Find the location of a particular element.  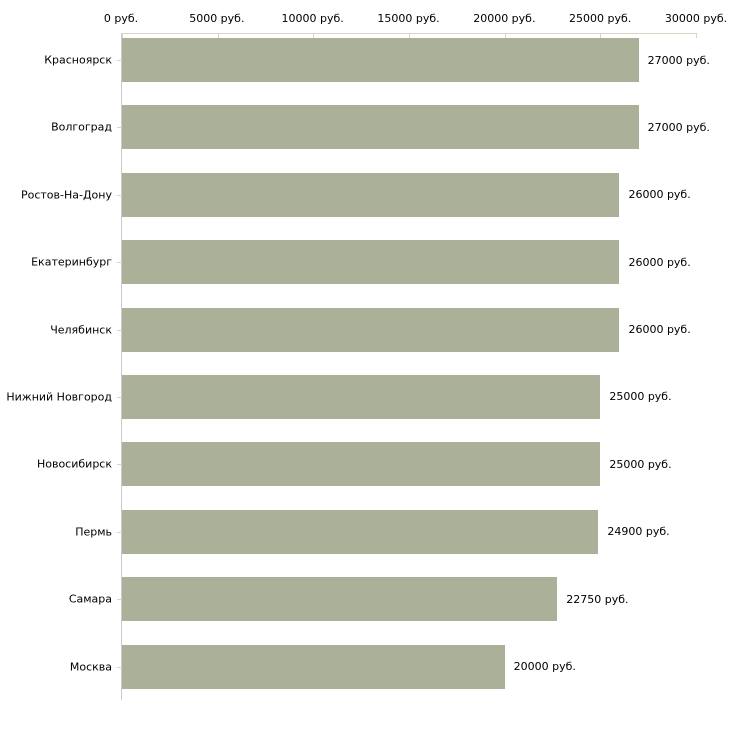

value-label: 20000 руб. is located at coordinates (544, 667).